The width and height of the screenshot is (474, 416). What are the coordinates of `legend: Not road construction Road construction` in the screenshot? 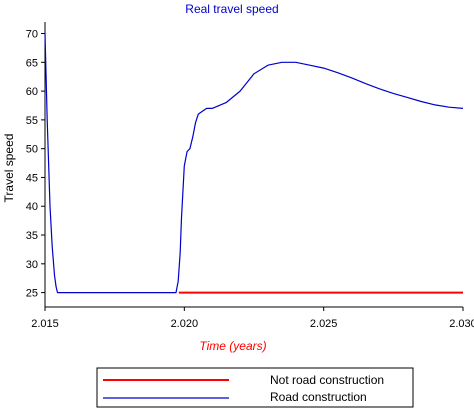 It's located at (255, 387).